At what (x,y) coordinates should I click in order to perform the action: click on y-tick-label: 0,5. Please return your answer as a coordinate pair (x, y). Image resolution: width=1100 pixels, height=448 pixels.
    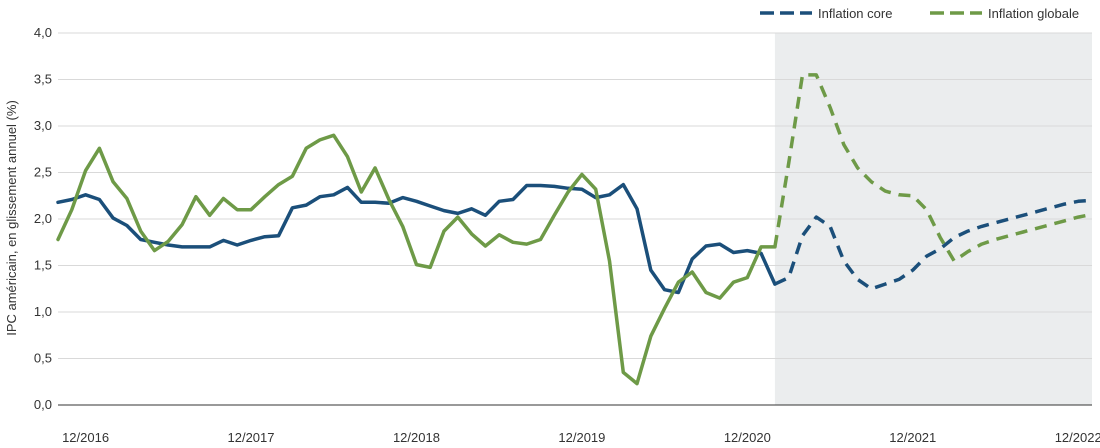
    Looking at the image, I should click on (43, 358).